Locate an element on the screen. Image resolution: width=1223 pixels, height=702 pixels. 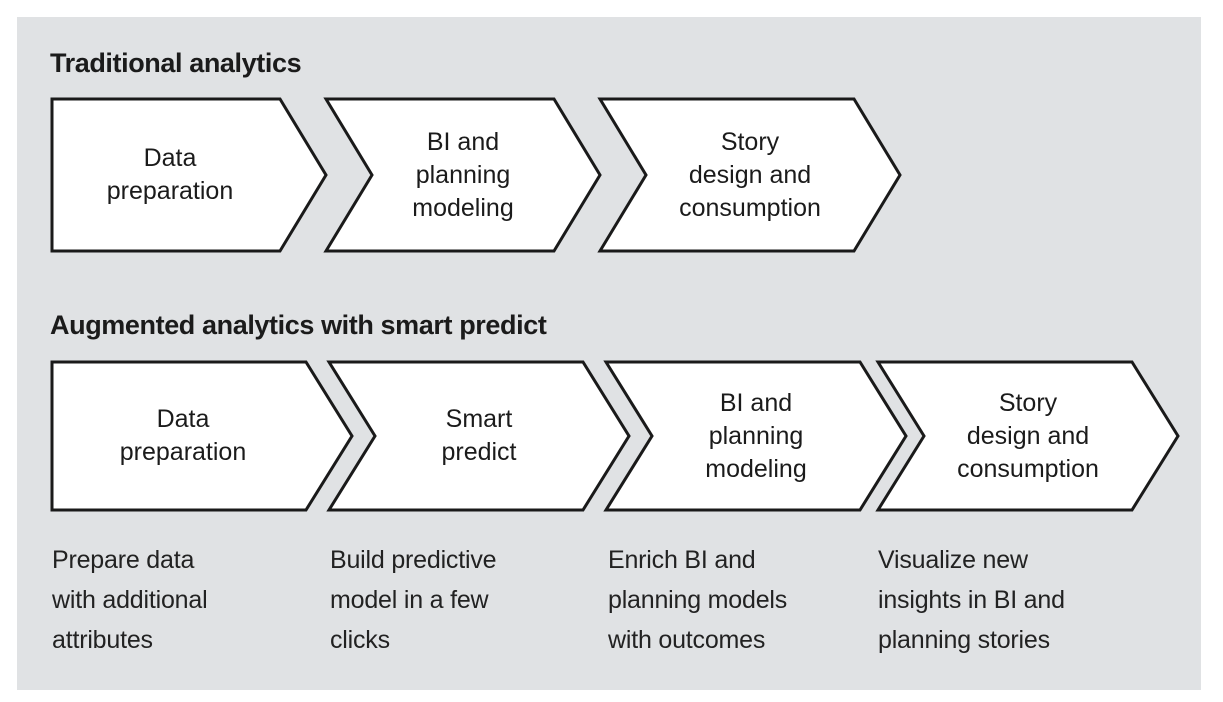
process-step-traditional-2: BI and planning modeling is located at coordinates (463, 175).